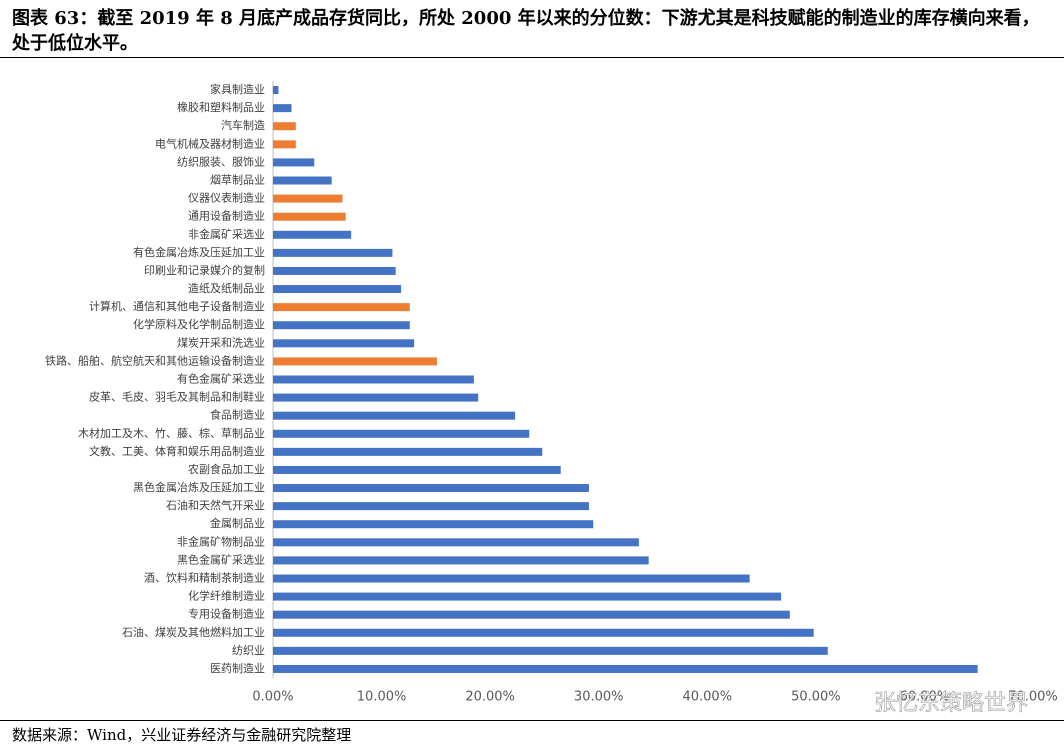 This screenshot has height=750, width=1064. Describe the element at coordinates (226, 198) in the screenshot. I see `y-tick-label: 仪器仪表制造业` at that location.